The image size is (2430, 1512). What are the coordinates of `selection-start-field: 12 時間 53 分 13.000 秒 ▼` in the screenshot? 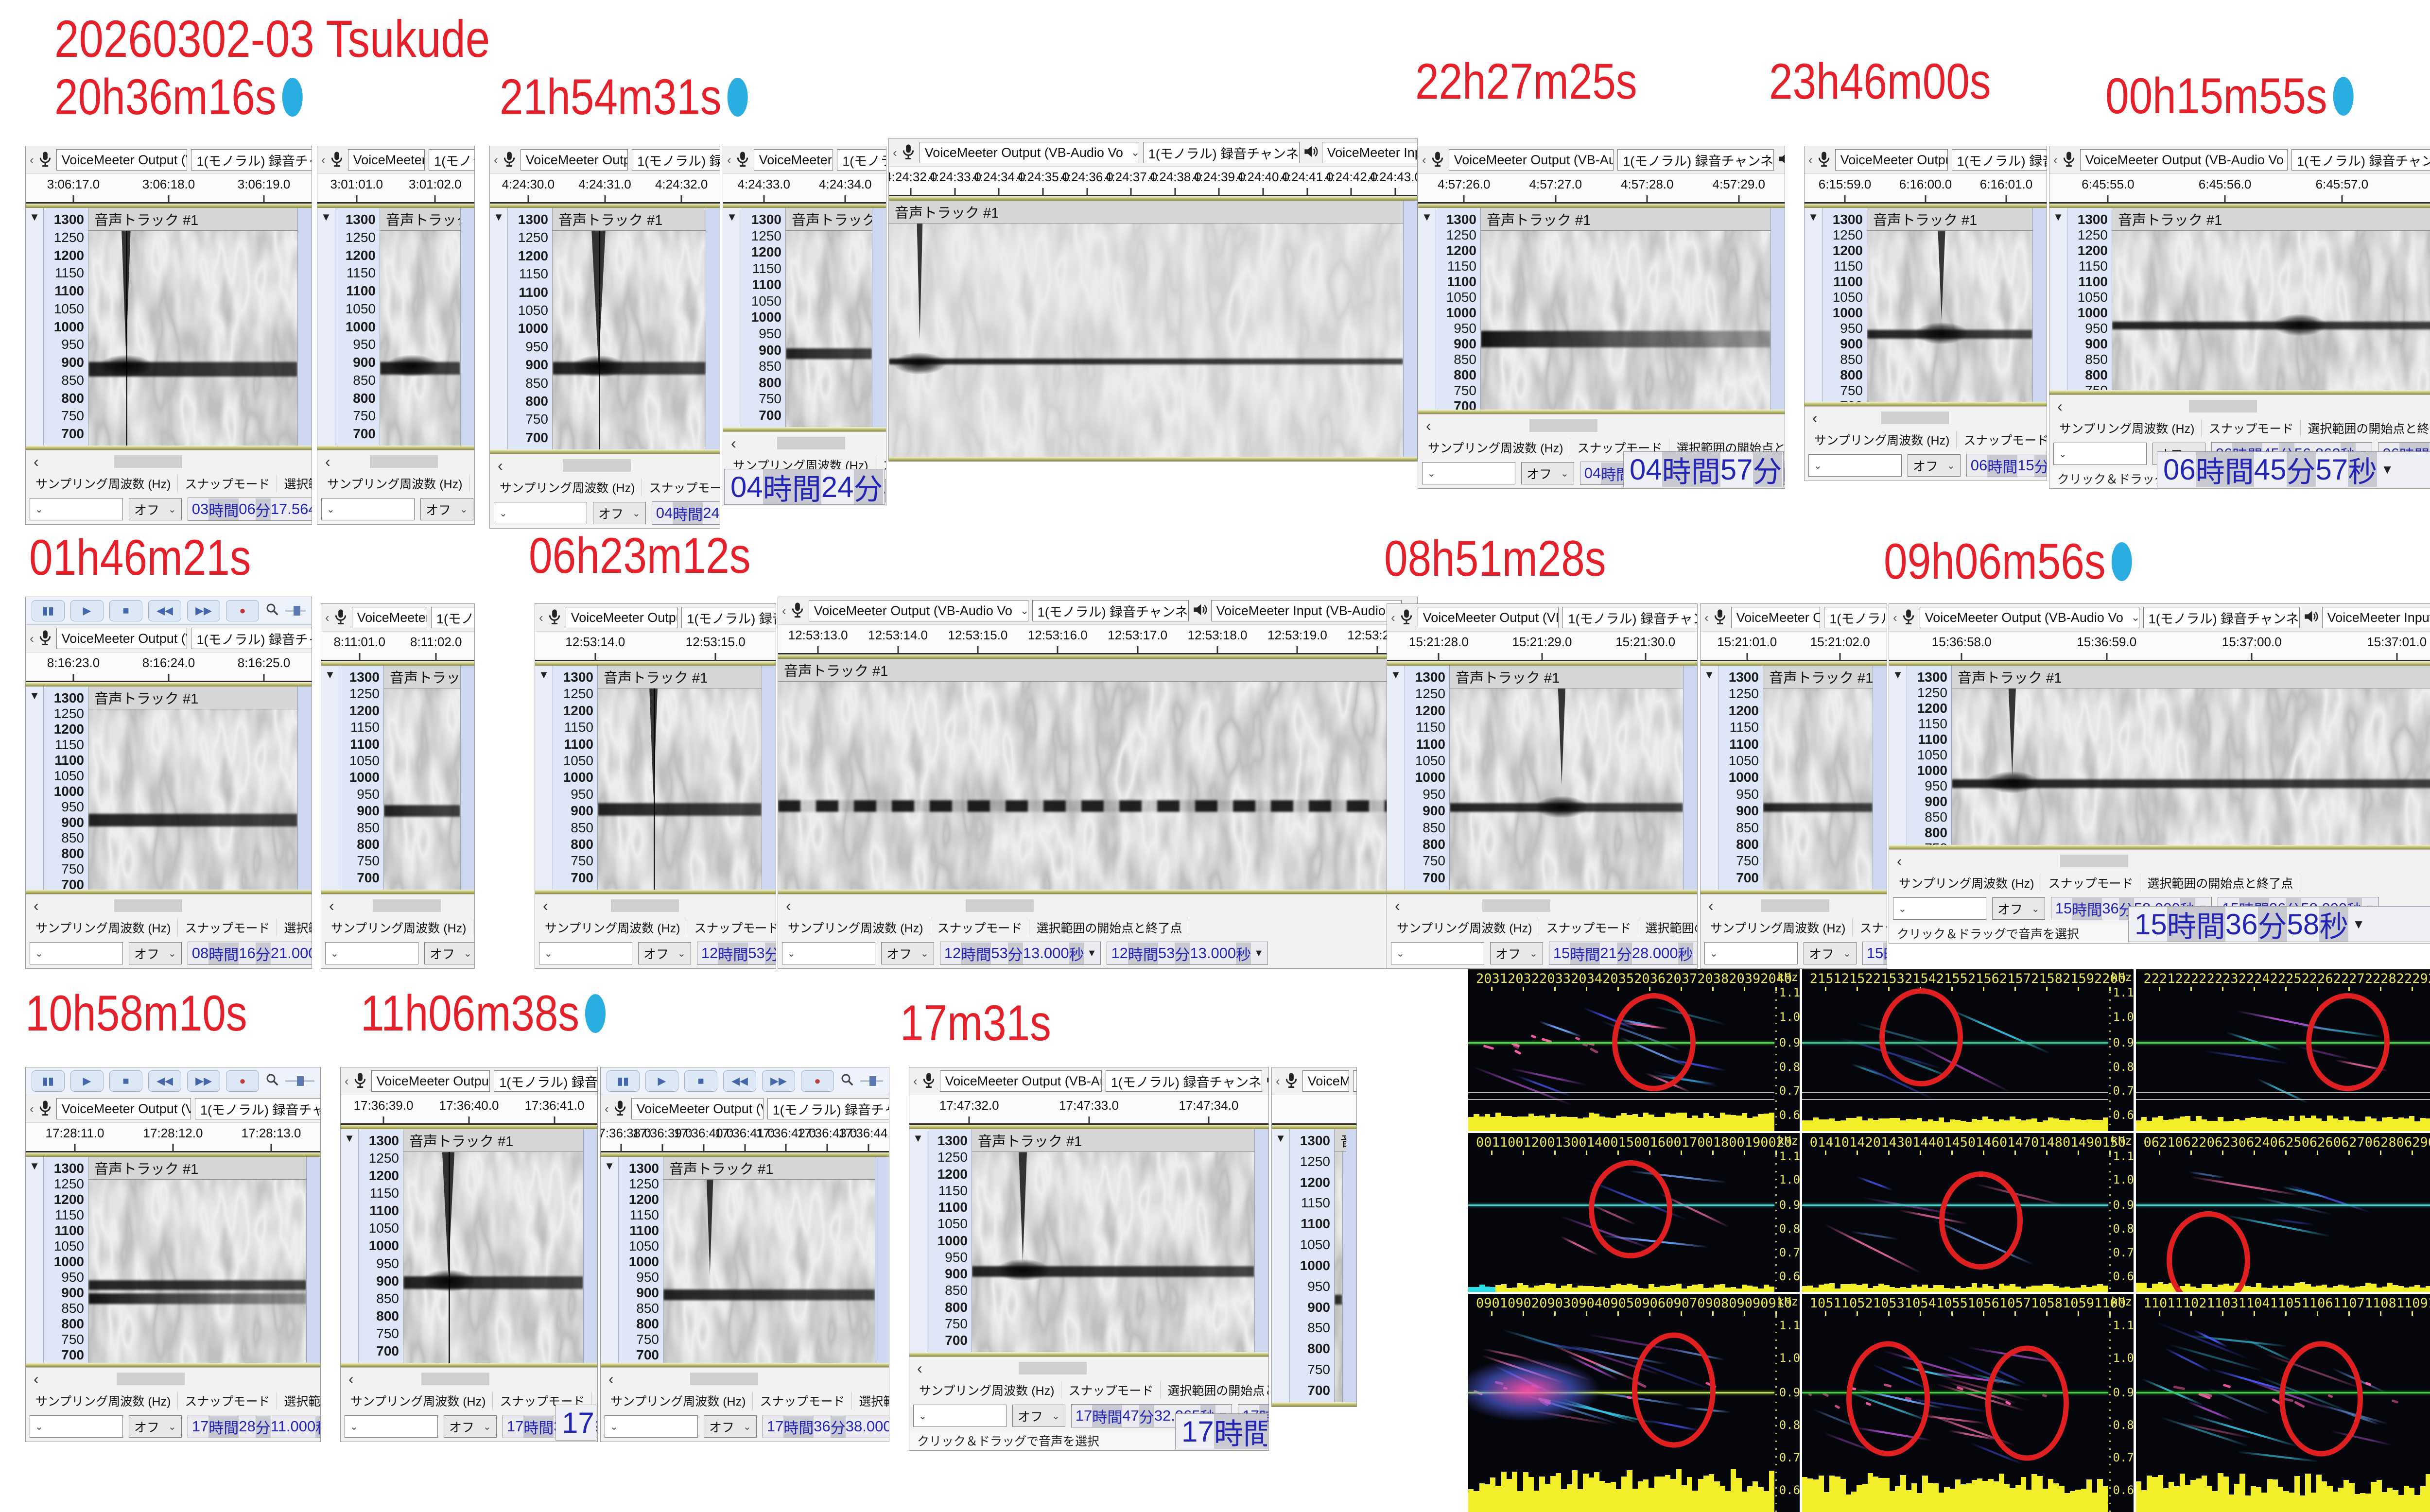 It's located at (1020, 953).